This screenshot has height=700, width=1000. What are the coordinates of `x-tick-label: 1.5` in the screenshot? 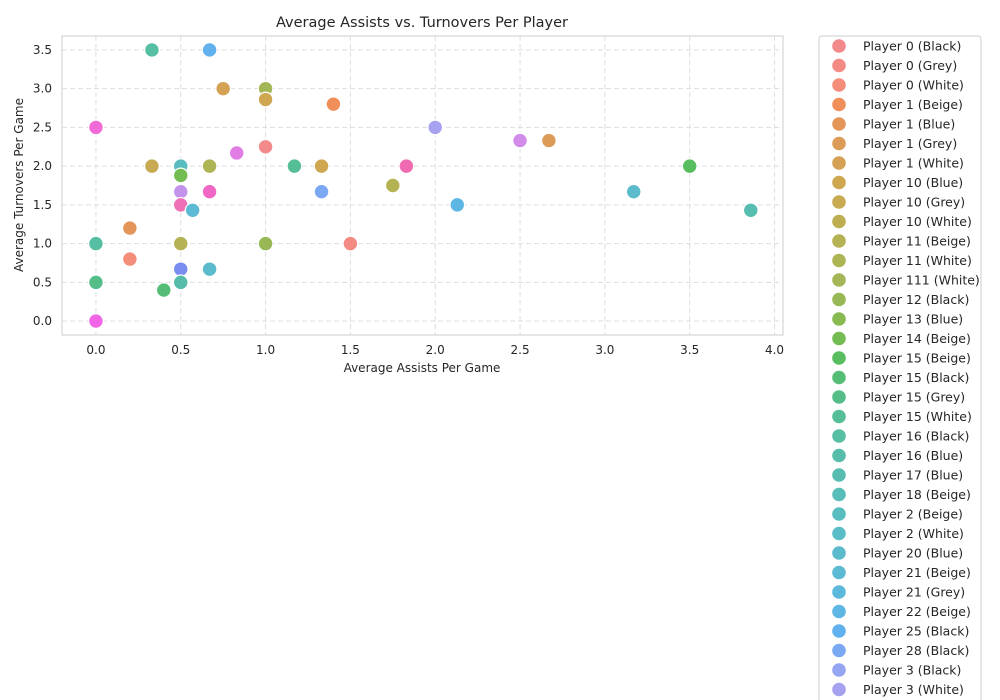 It's located at (350, 350).